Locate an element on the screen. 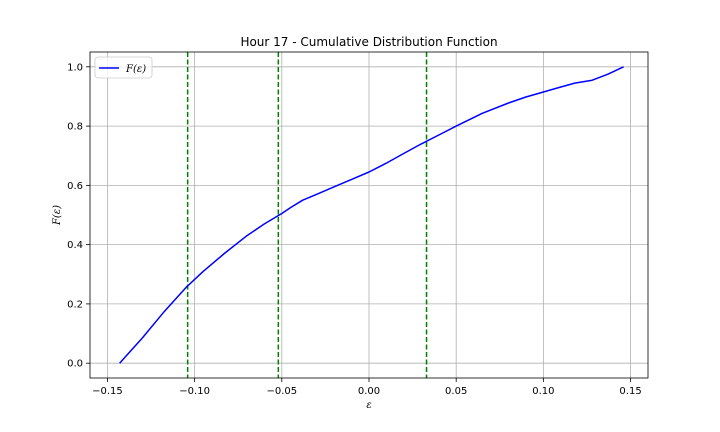  x-tick-label: 0.10 is located at coordinates (543, 391).